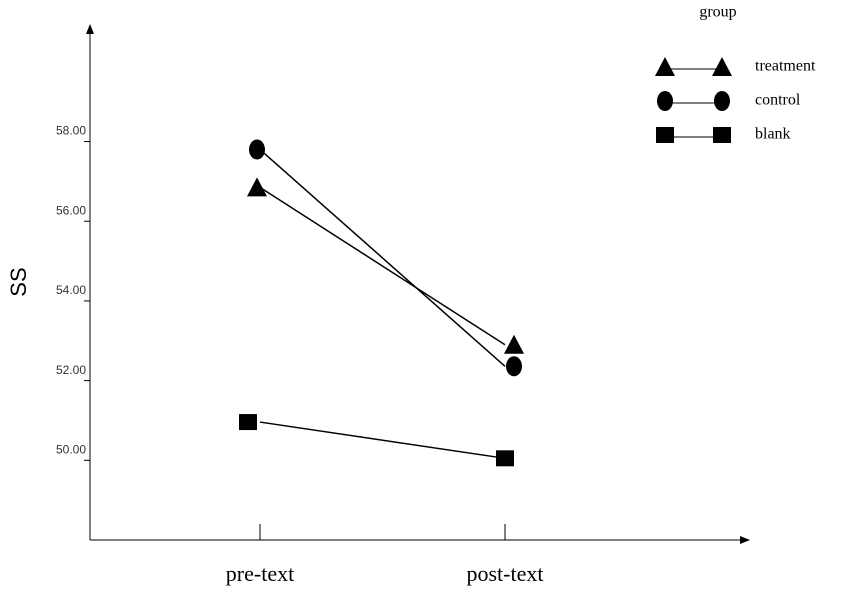 This screenshot has width=851, height=595. I want to click on y-tick-label: 54.00, so click(71, 290).